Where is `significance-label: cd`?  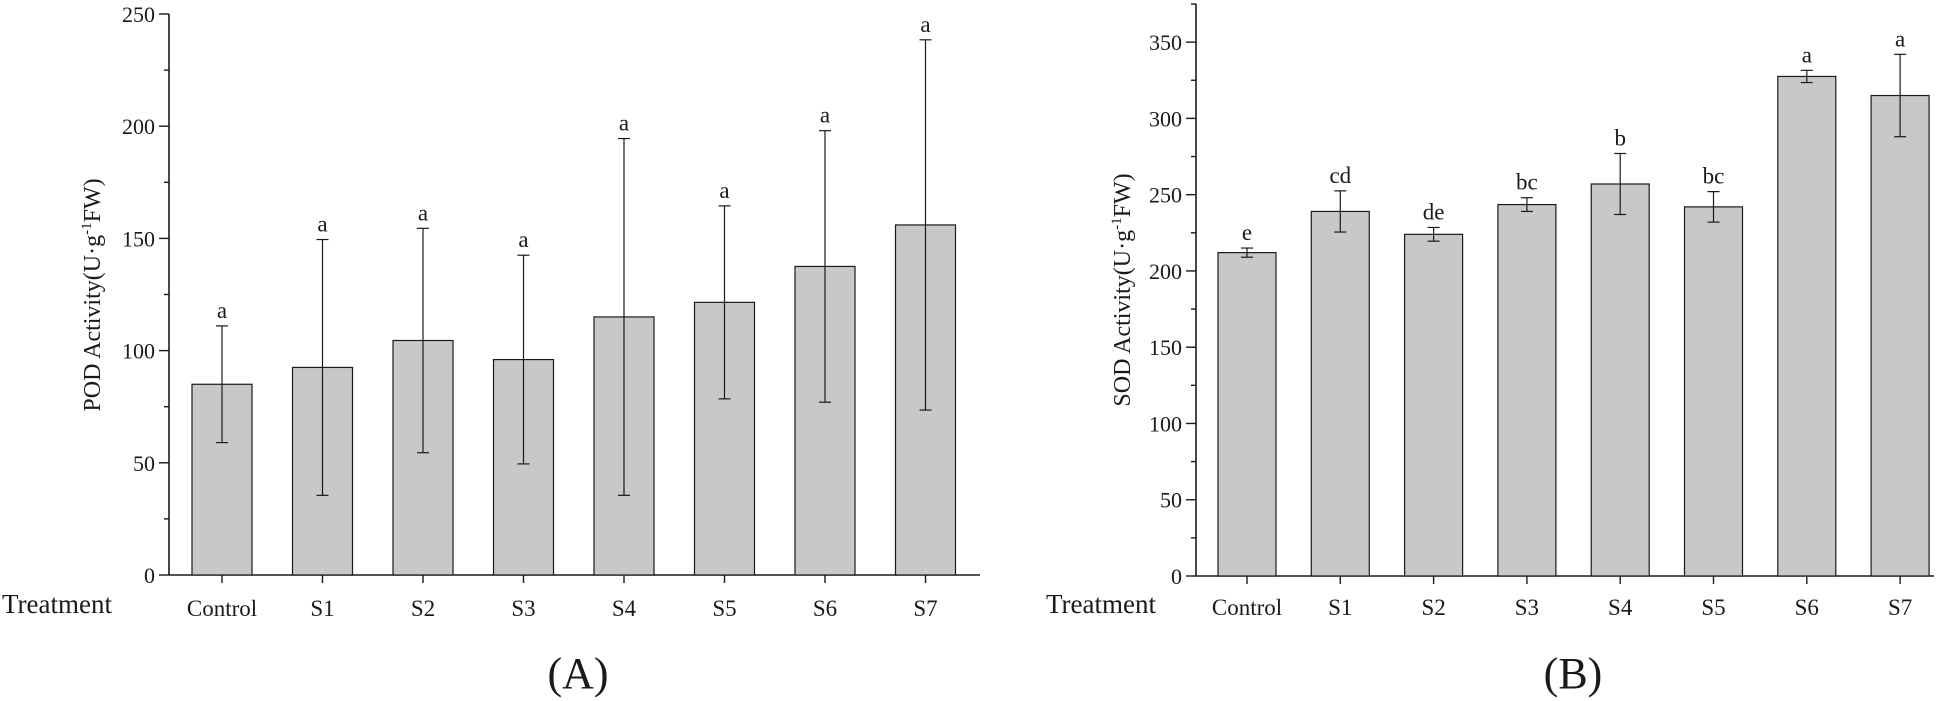 significance-label: cd is located at coordinates (1340, 175).